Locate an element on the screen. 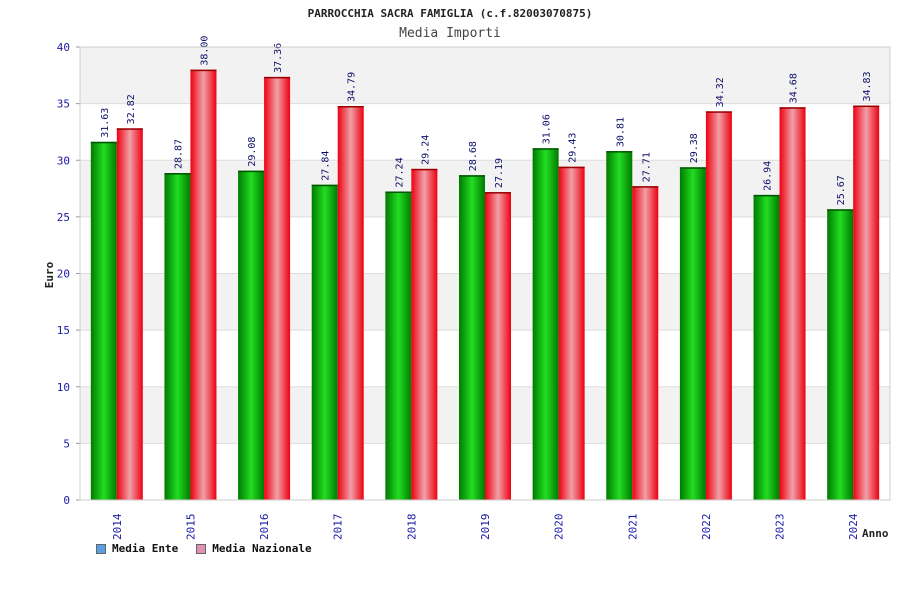 The width and height of the screenshot is (900, 600). data-label: 29.38 is located at coordinates (694, 148).